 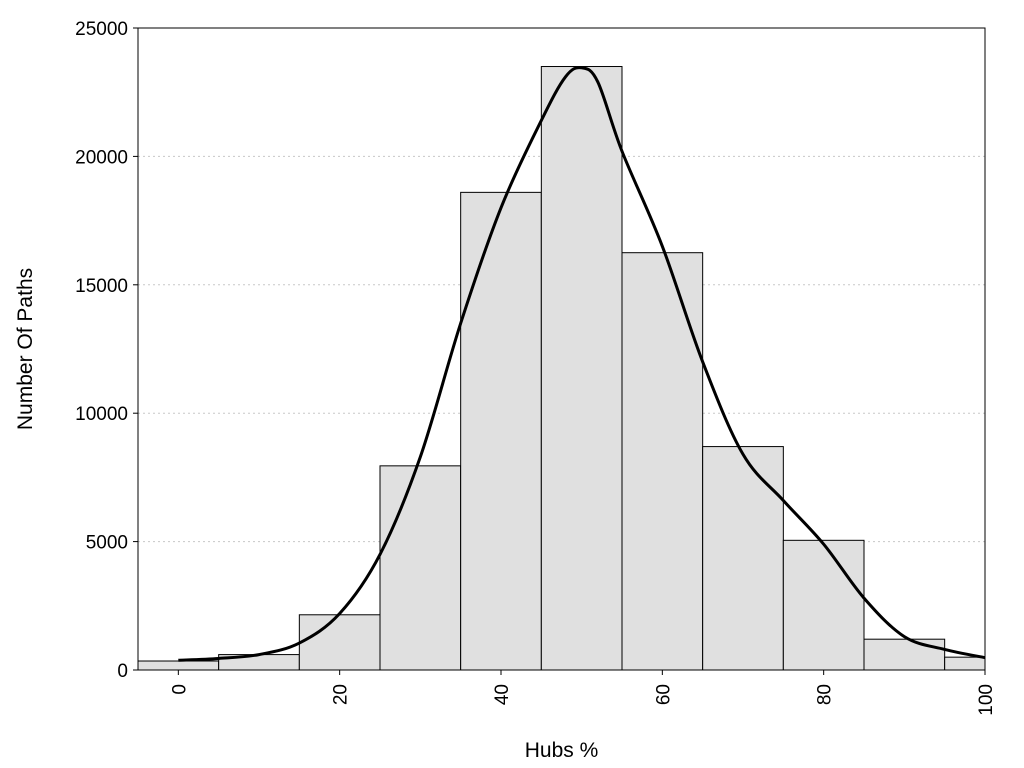 I want to click on x-tick-label: 0, so click(x=179, y=689).